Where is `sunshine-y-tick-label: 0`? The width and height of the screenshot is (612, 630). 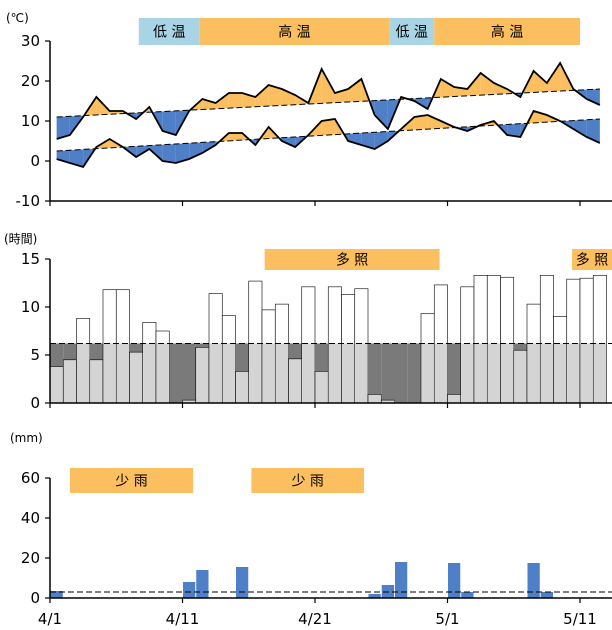
sunshine-y-tick-label: 0 is located at coordinates (35, 403).